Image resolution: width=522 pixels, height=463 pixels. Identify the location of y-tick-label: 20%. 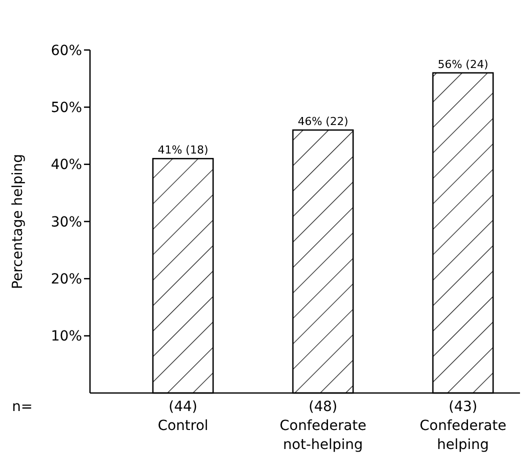
(66, 280).